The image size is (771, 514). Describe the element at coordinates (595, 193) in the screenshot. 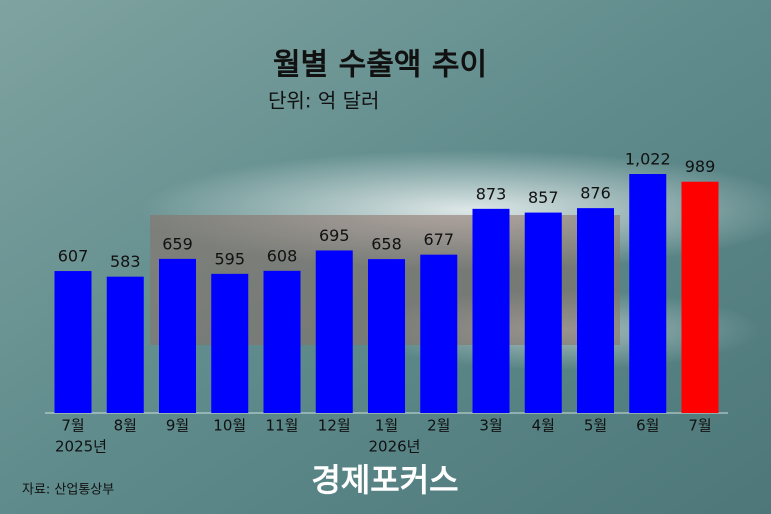

I see `value-label: 876` at that location.